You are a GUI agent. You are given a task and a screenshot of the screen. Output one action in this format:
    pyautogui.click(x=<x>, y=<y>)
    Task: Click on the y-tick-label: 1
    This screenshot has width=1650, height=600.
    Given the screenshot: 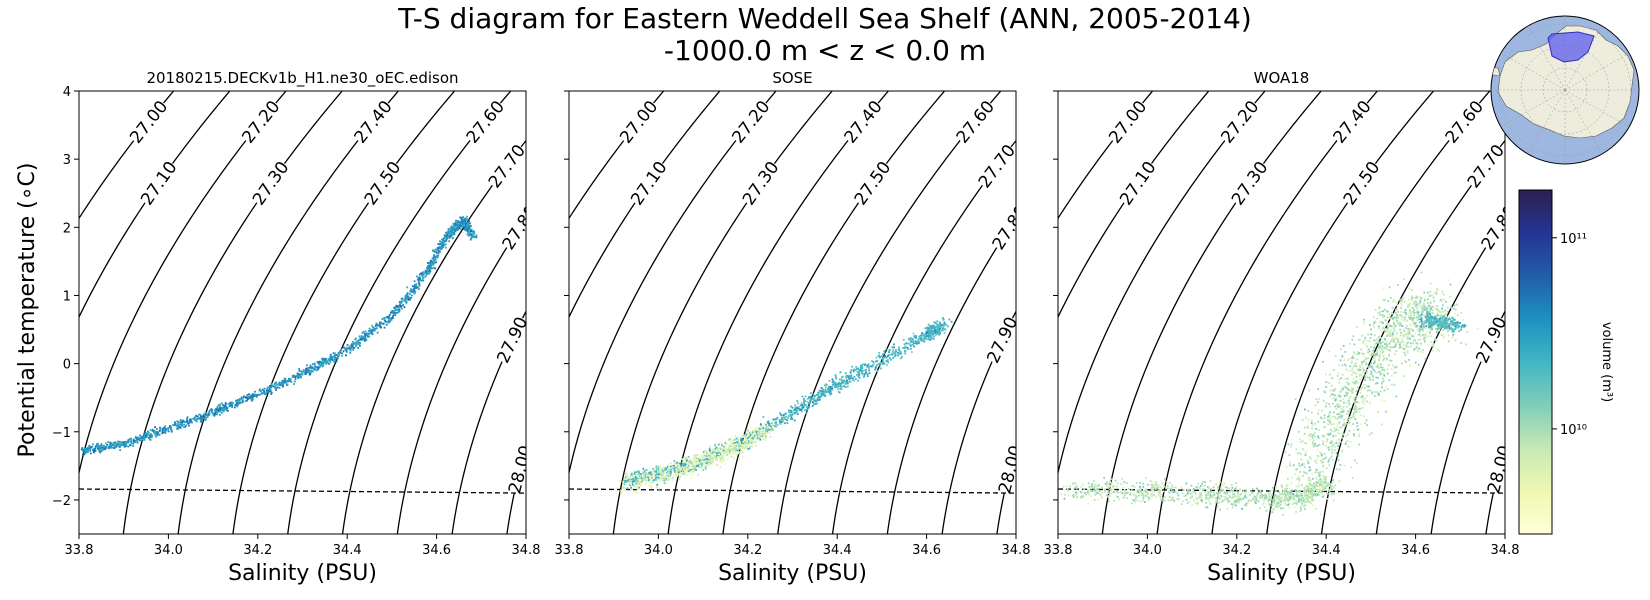 What is the action you would take?
    pyautogui.click(x=67, y=296)
    